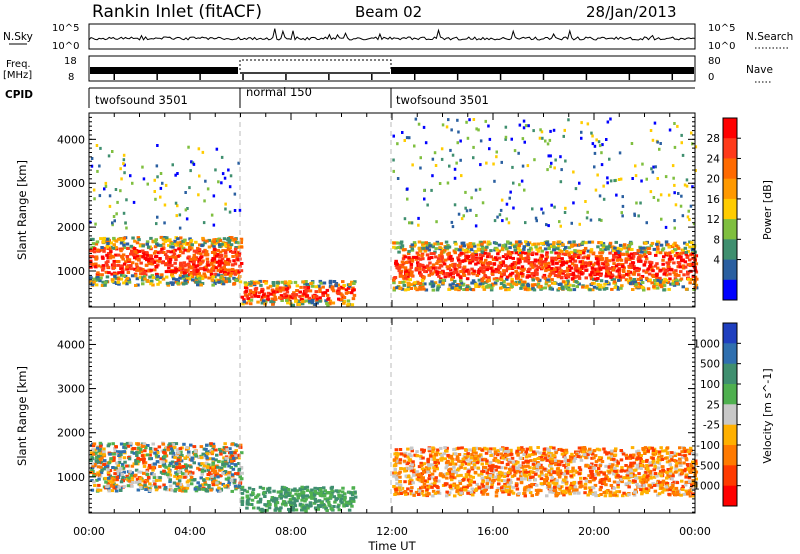 The image size is (800, 554). I want to click on nsearch-tick-bottom: 10^0, so click(721, 46).